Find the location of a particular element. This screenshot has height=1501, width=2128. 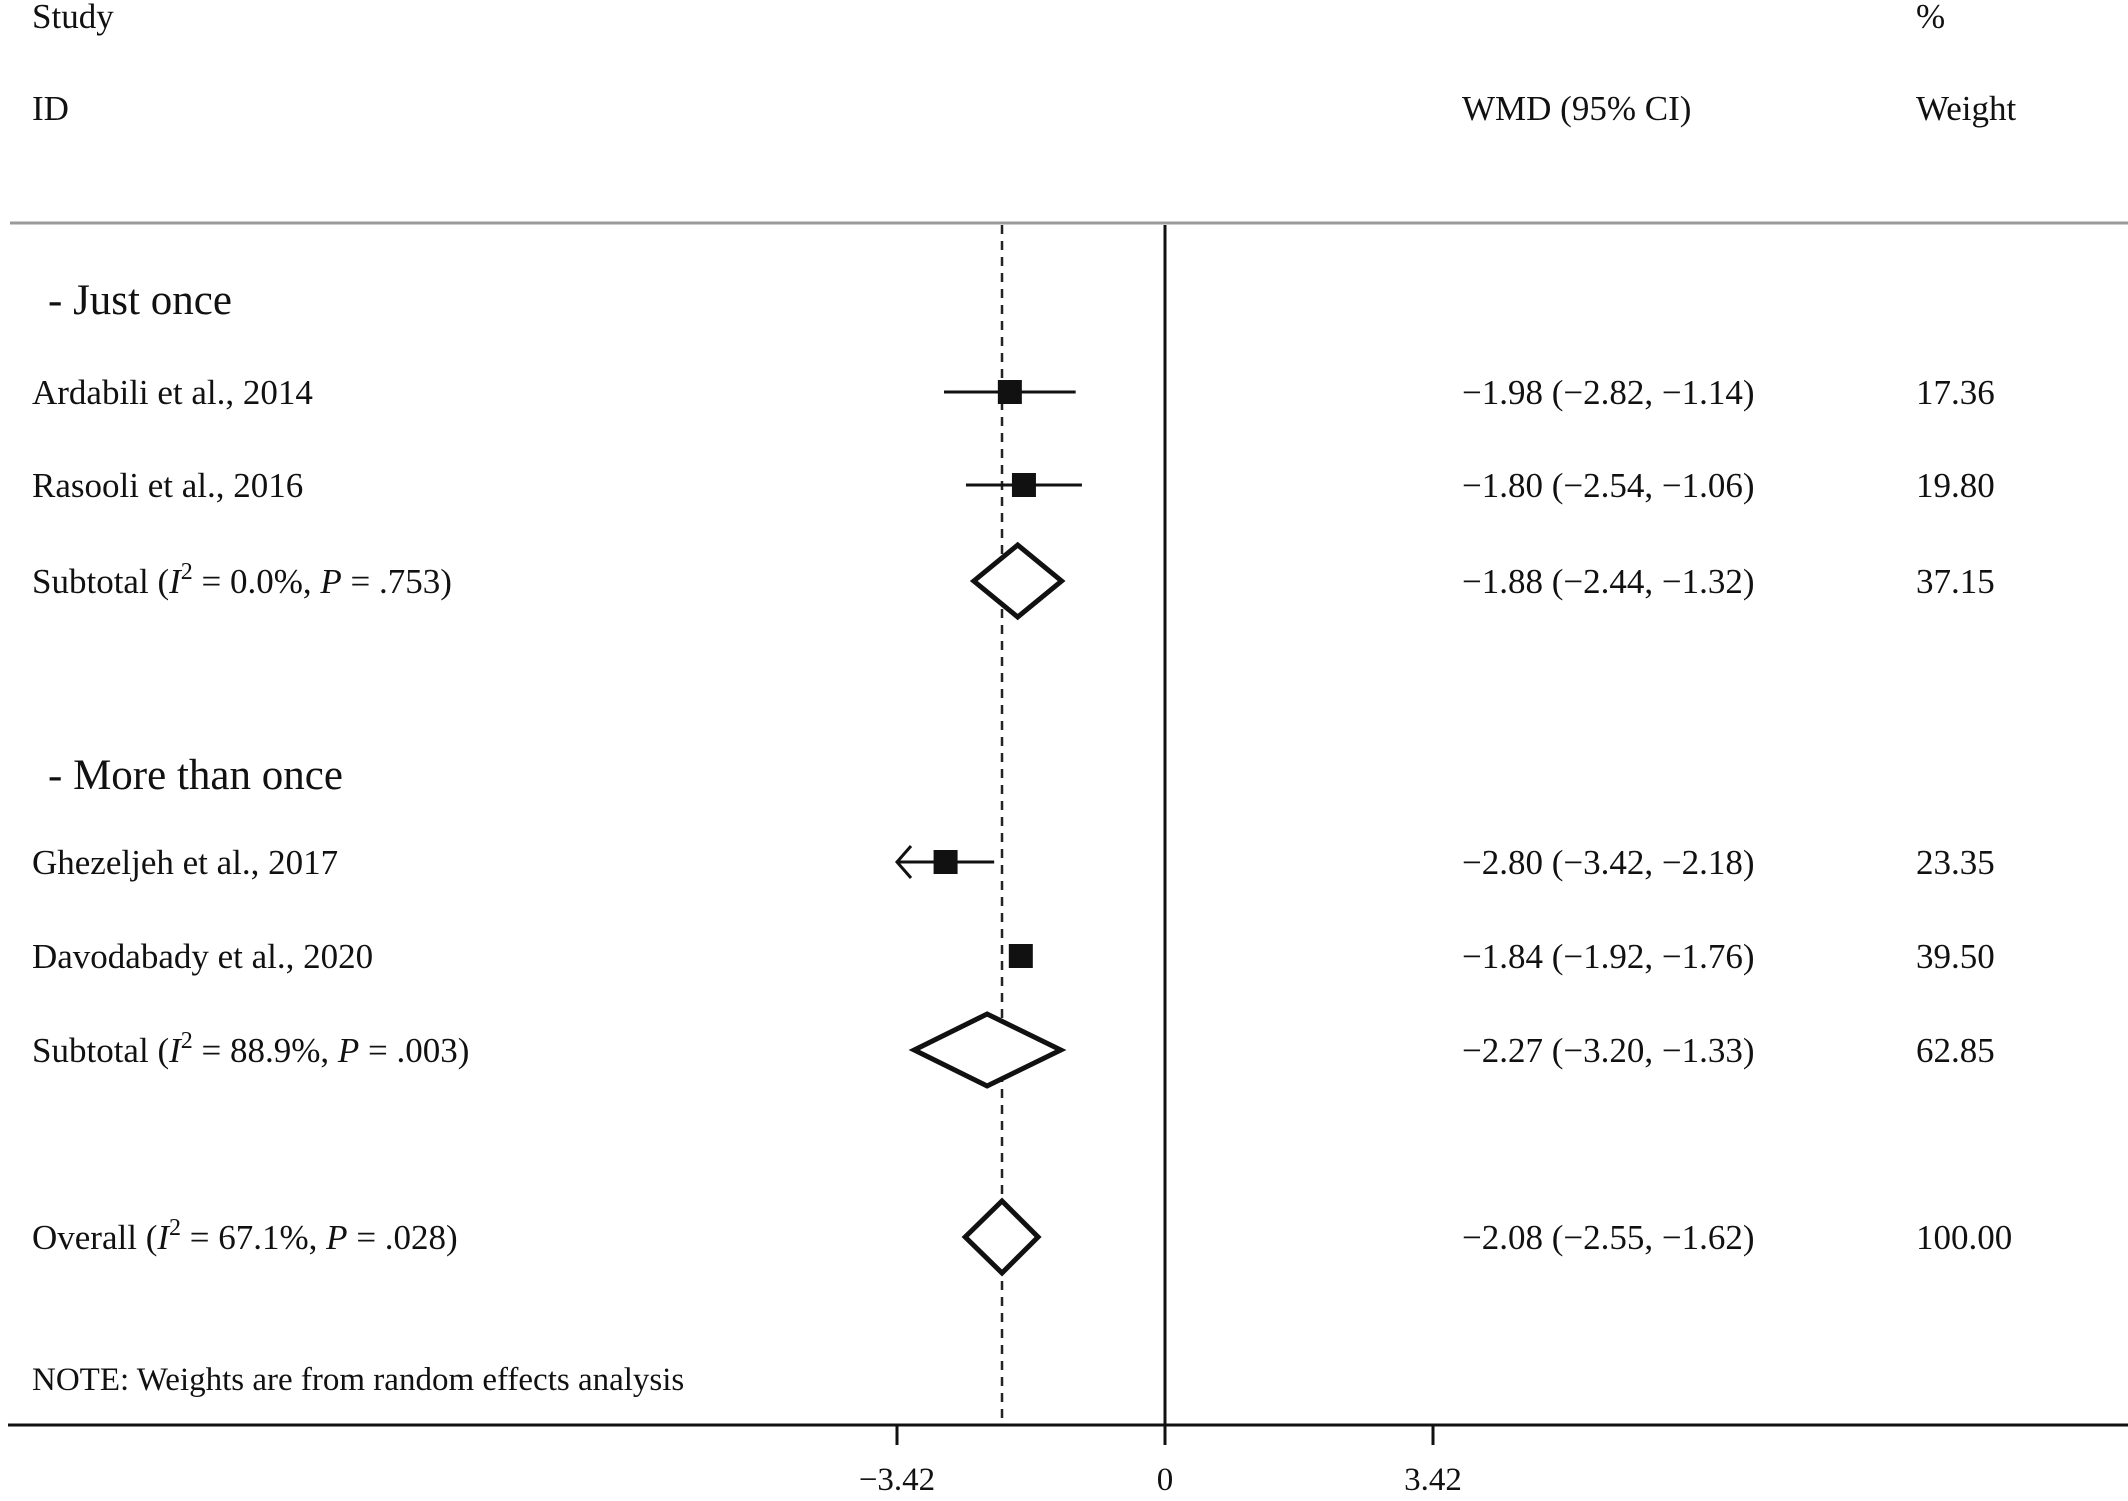

row-weight: 100.00 is located at coordinates (1964, 1237).